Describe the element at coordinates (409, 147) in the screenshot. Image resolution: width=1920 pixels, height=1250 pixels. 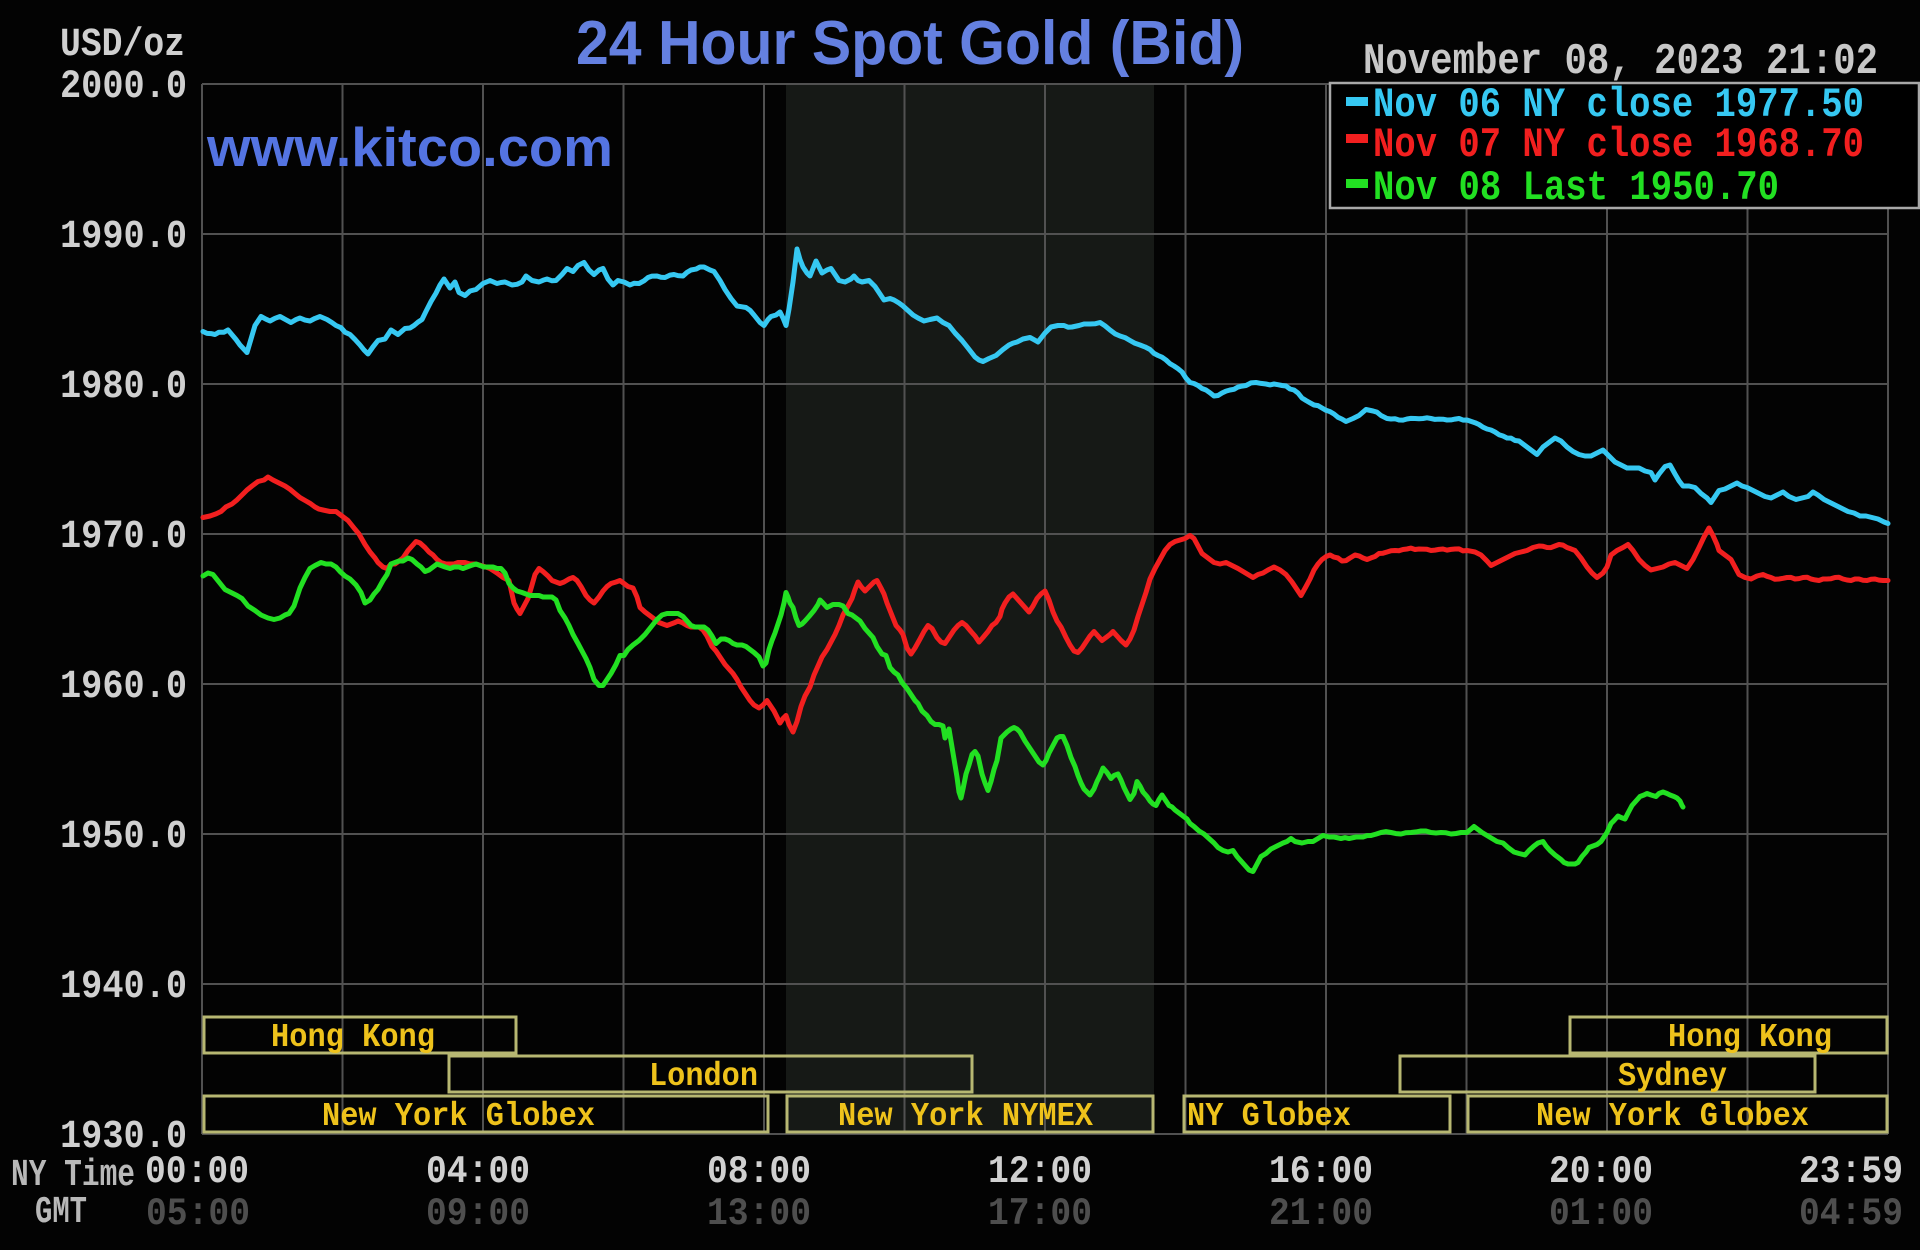
I see `svg-text: www.kitco.com` at that location.